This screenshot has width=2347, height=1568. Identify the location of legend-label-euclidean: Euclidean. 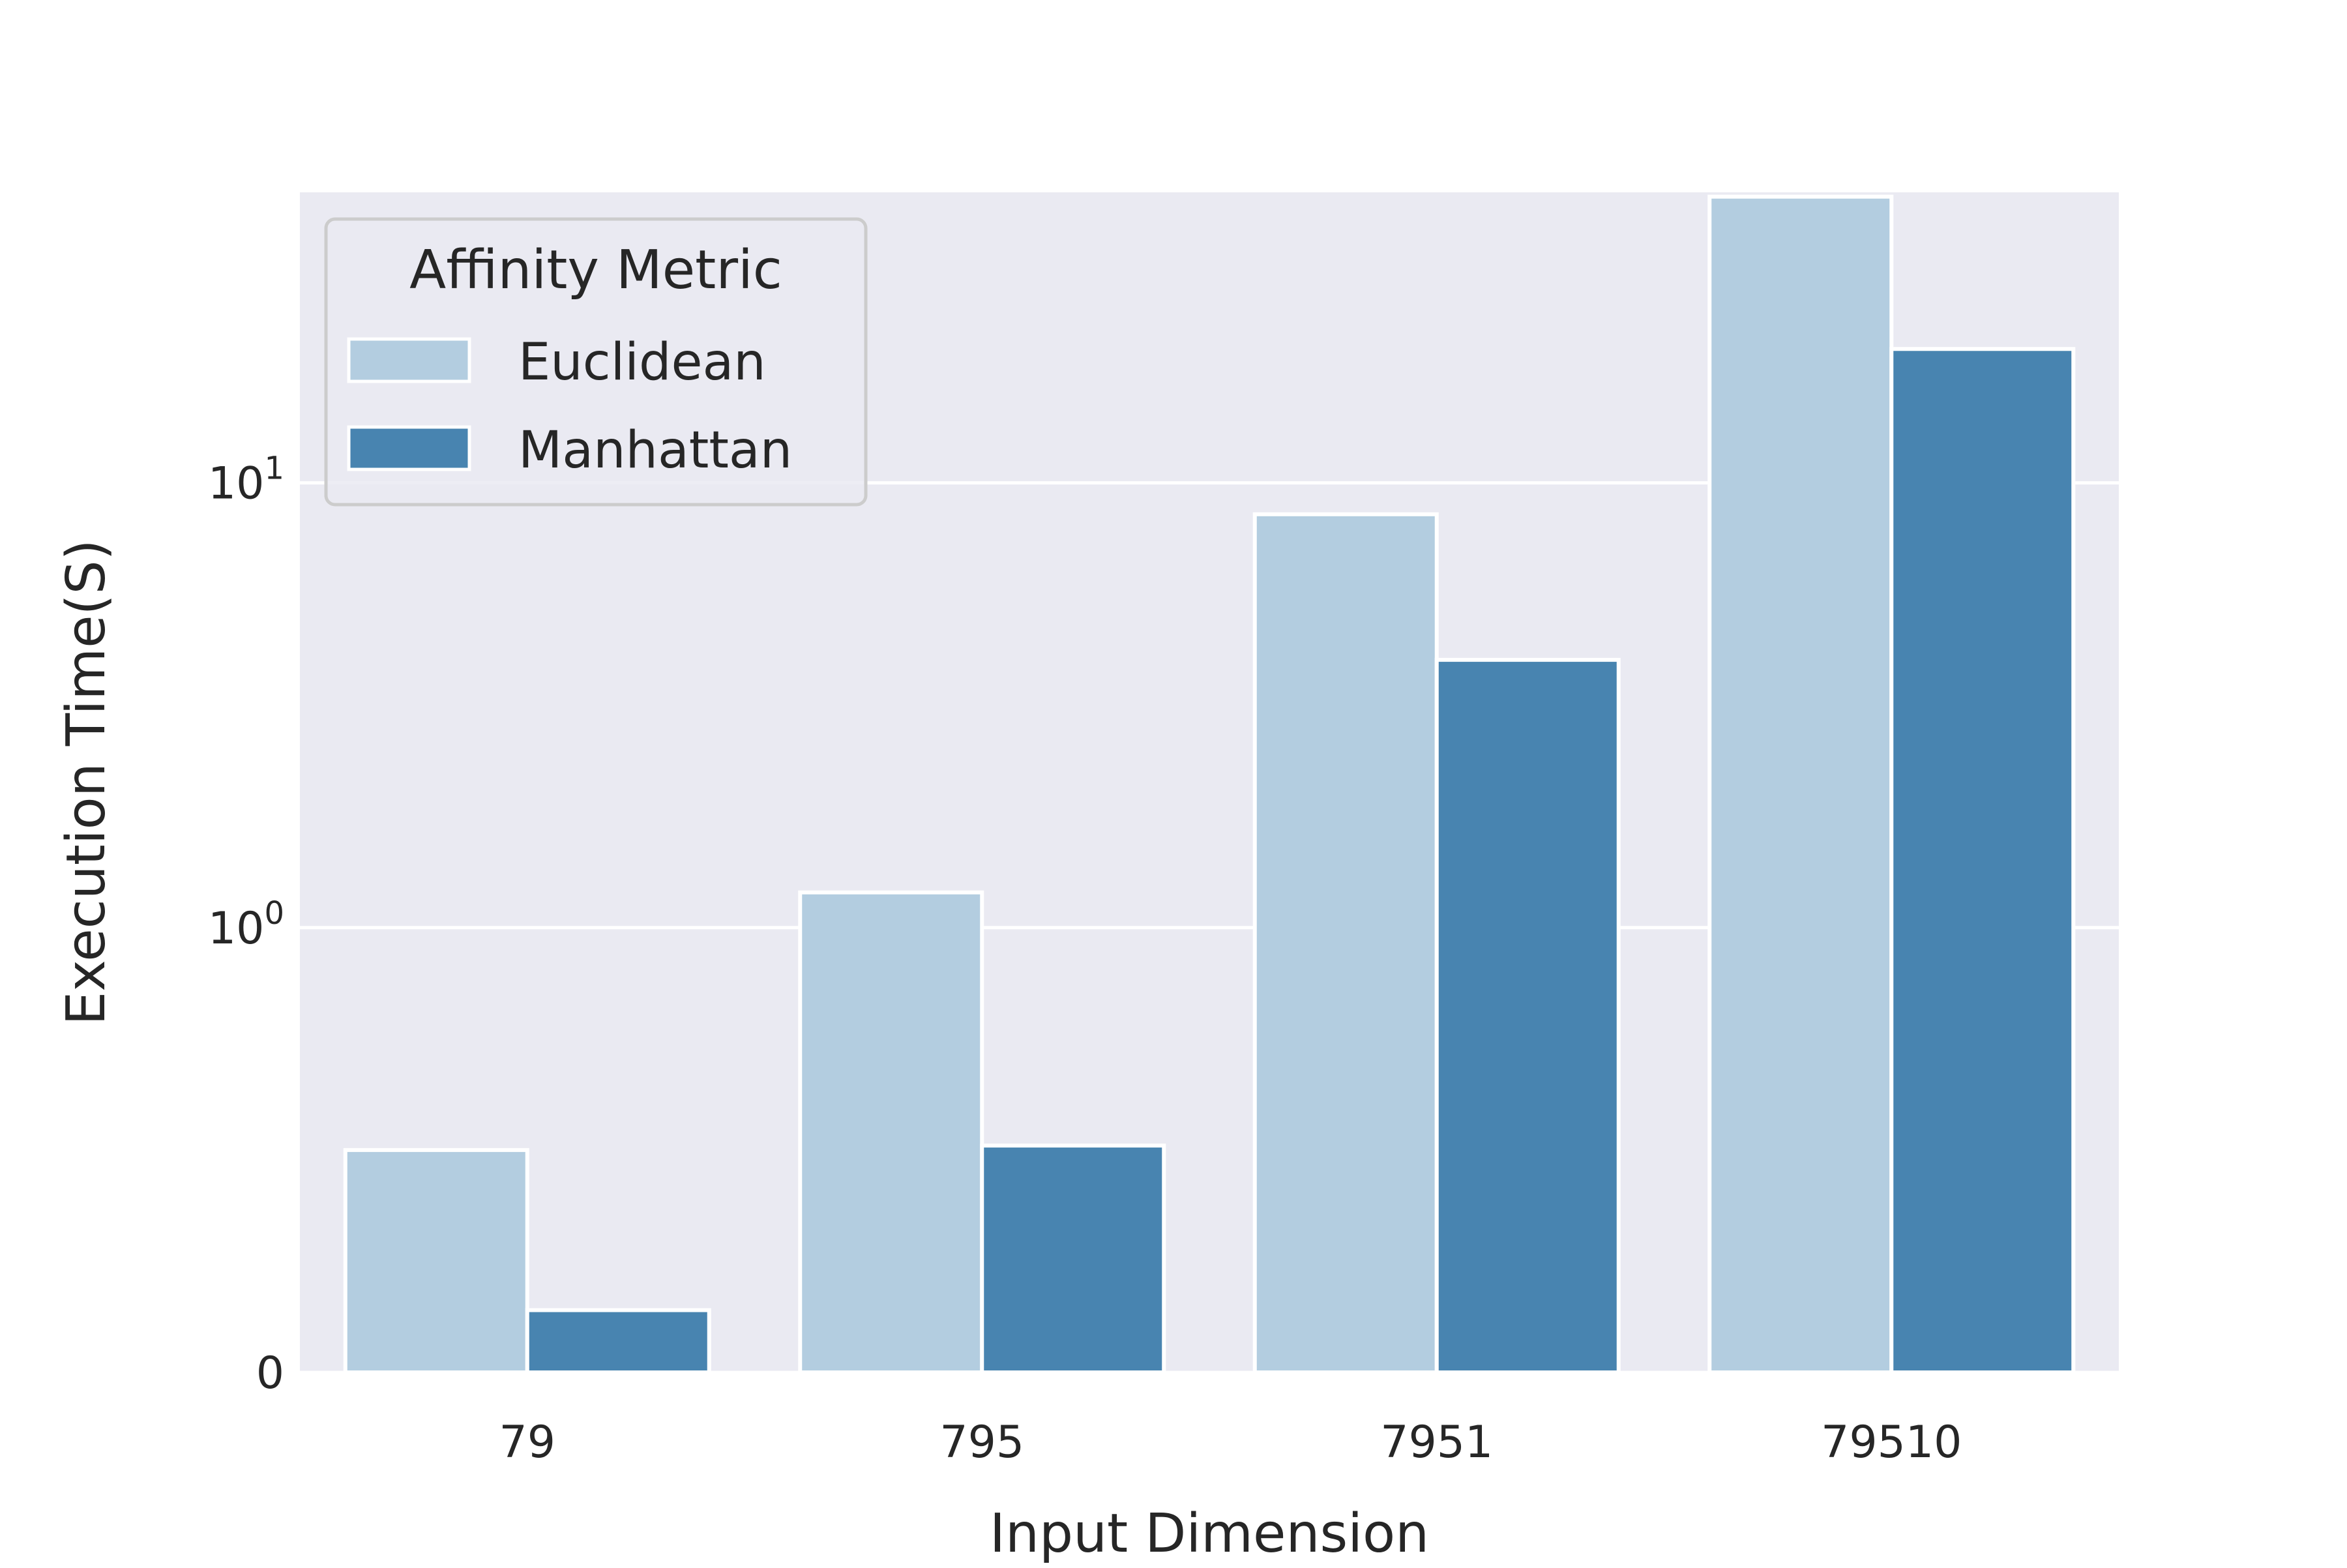
(642, 362).